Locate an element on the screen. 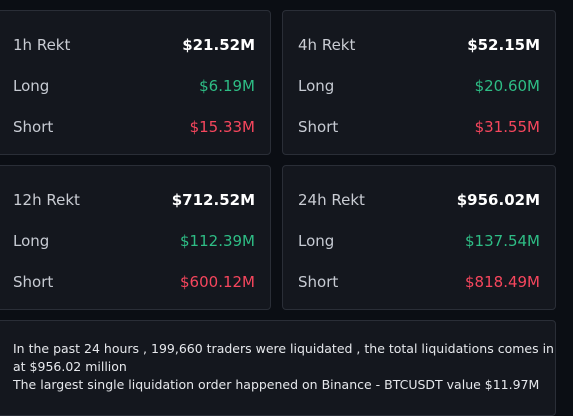 The image size is (573, 416). short-value: $15.33M is located at coordinates (222, 127).